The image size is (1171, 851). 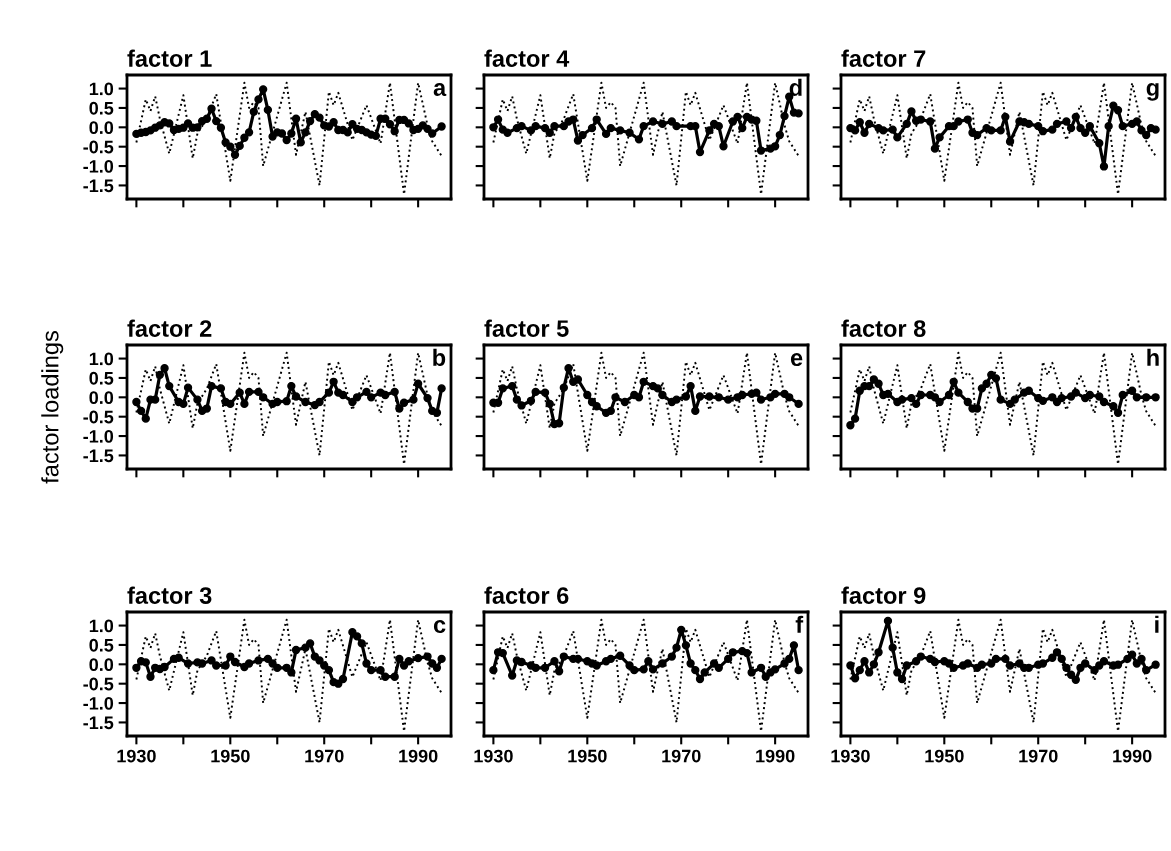 What do you see at coordinates (795, 87) in the screenshot?
I see `annotation: d` at bounding box center [795, 87].